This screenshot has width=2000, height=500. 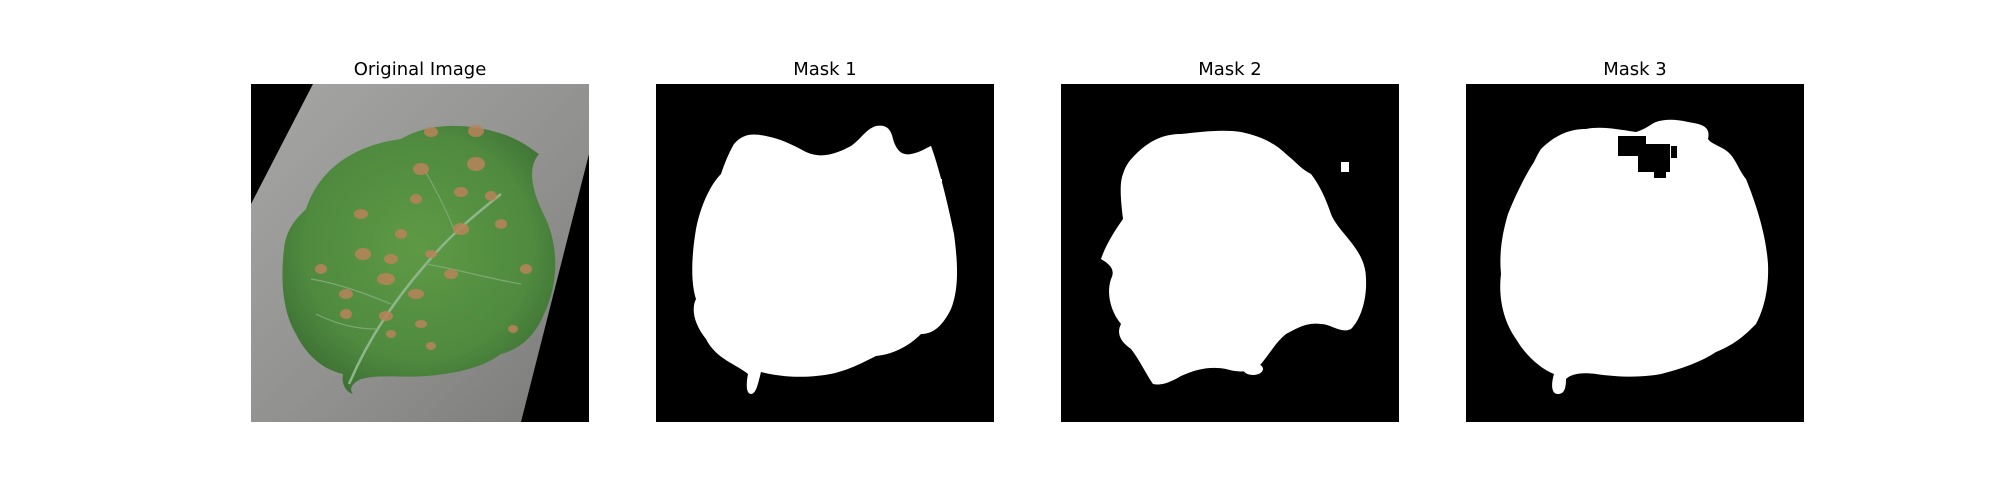 I want to click on mask-1-title: Mask 1, so click(x=825, y=69).